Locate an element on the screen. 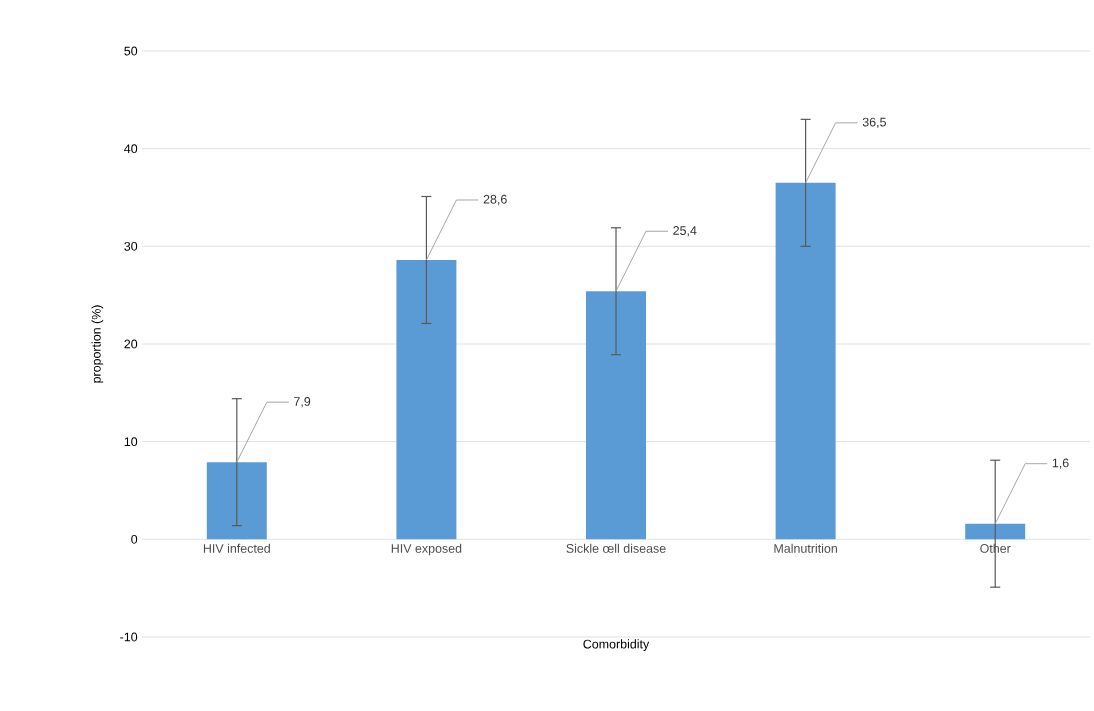 This screenshot has width=1094, height=711. y-tick-label: 50 is located at coordinates (131, 51).